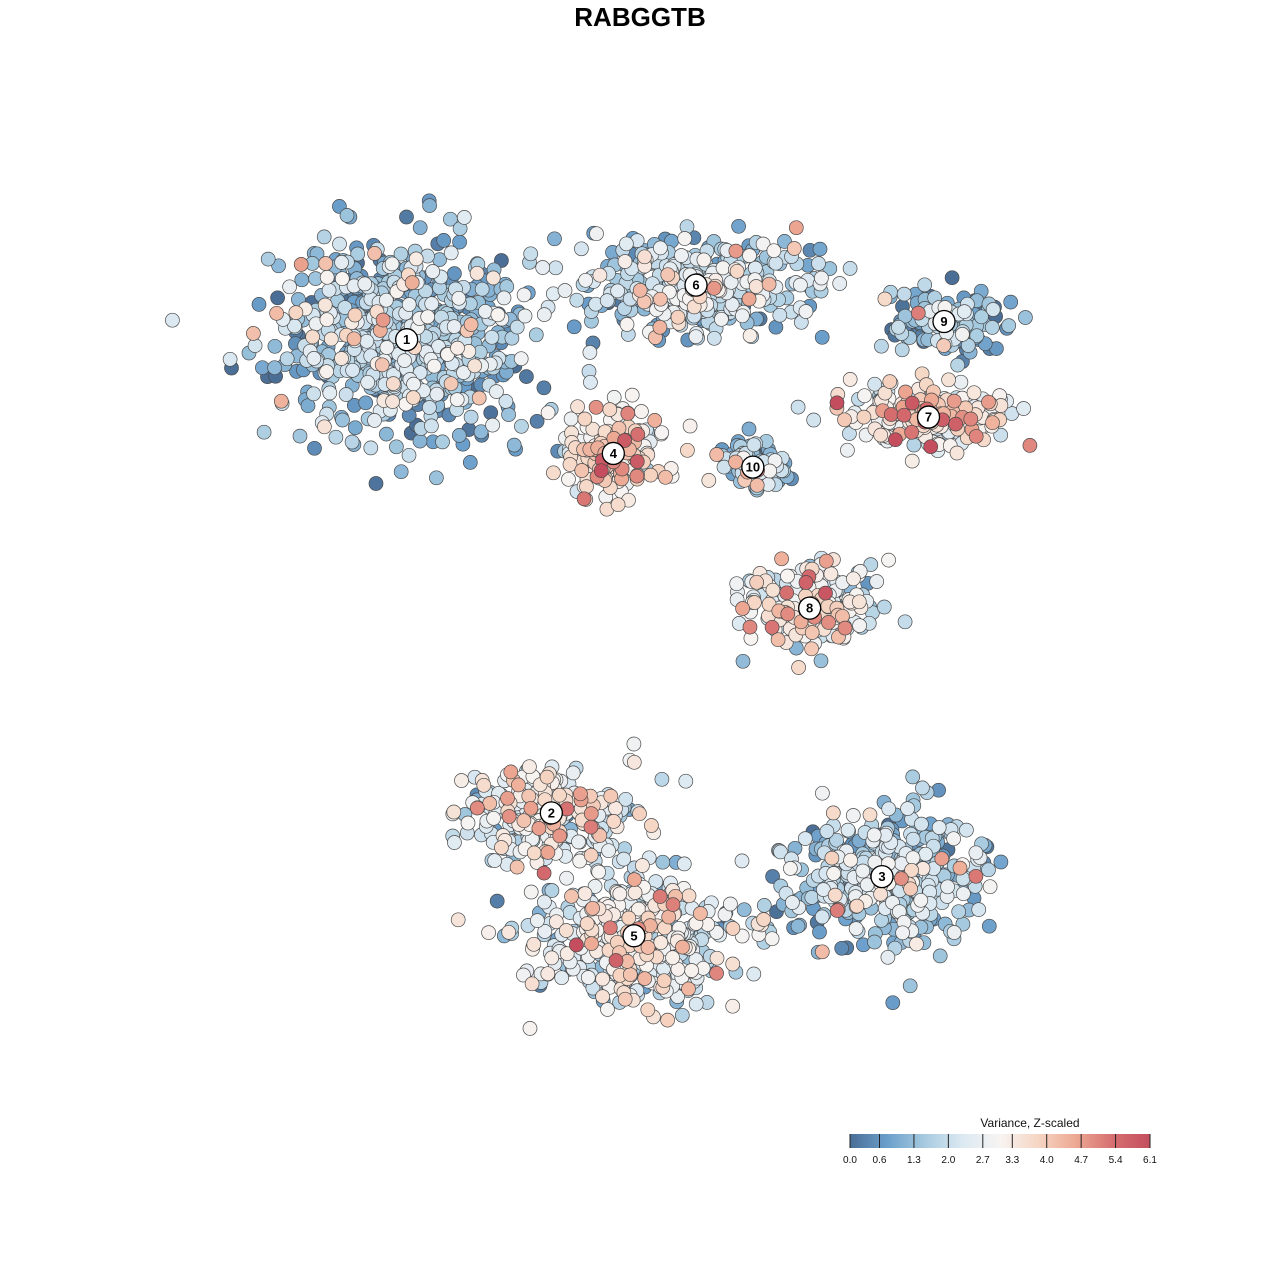 This screenshot has width=1280, height=1280. I want to click on cluster-label-text: 9, so click(943, 321).